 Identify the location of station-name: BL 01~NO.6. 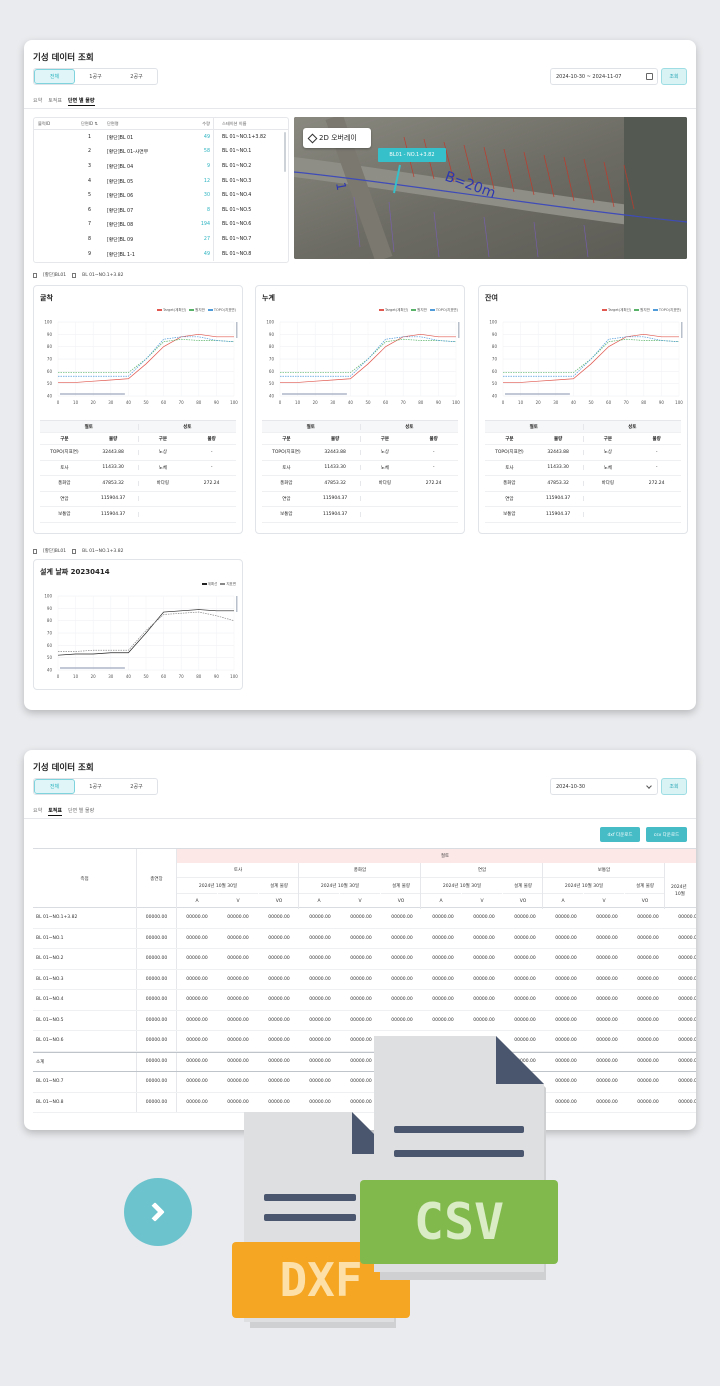
(250, 225).